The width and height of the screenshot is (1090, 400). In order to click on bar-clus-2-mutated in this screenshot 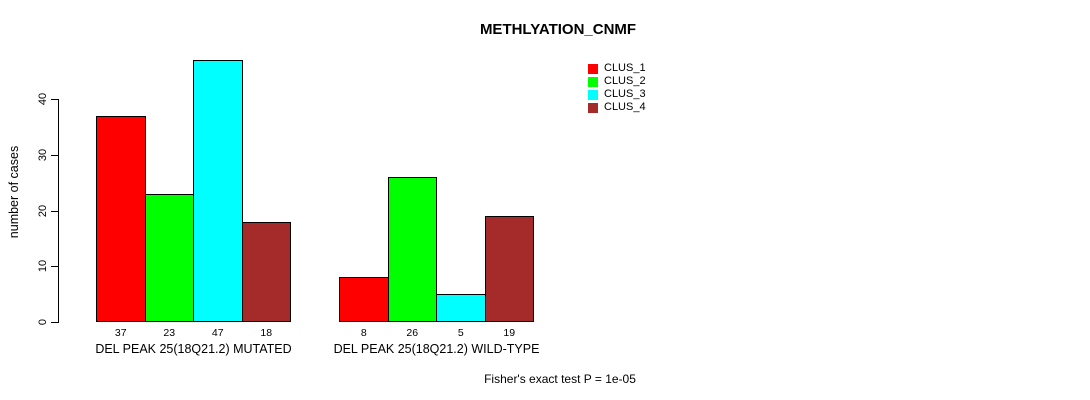, I will do `click(169, 257)`.